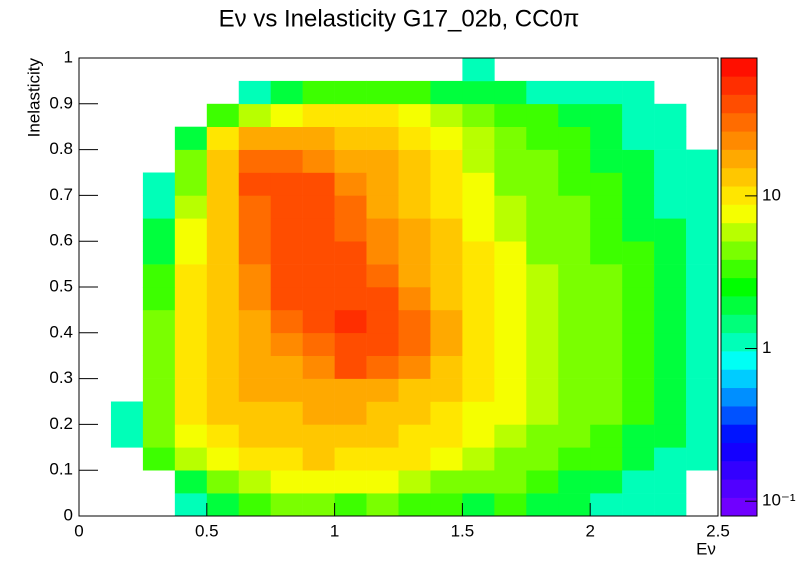  Describe the element at coordinates (61, 102) in the screenshot. I see `y-tick-label: 0.9` at that location.